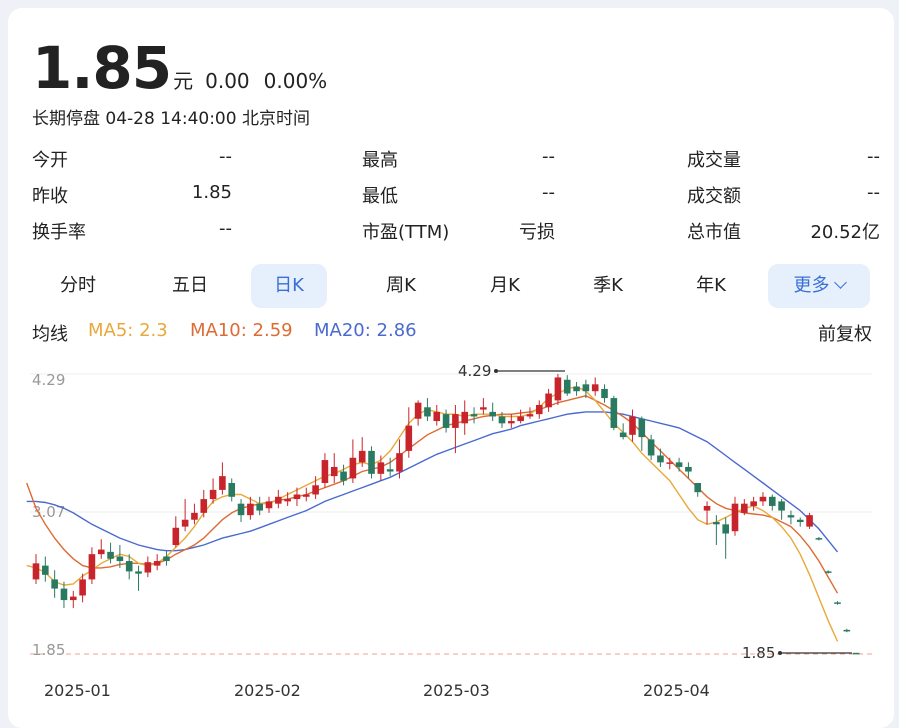 The width and height of the screenshot is (899, 728). I want to click on chevron-down-icon, so click(840, 282).